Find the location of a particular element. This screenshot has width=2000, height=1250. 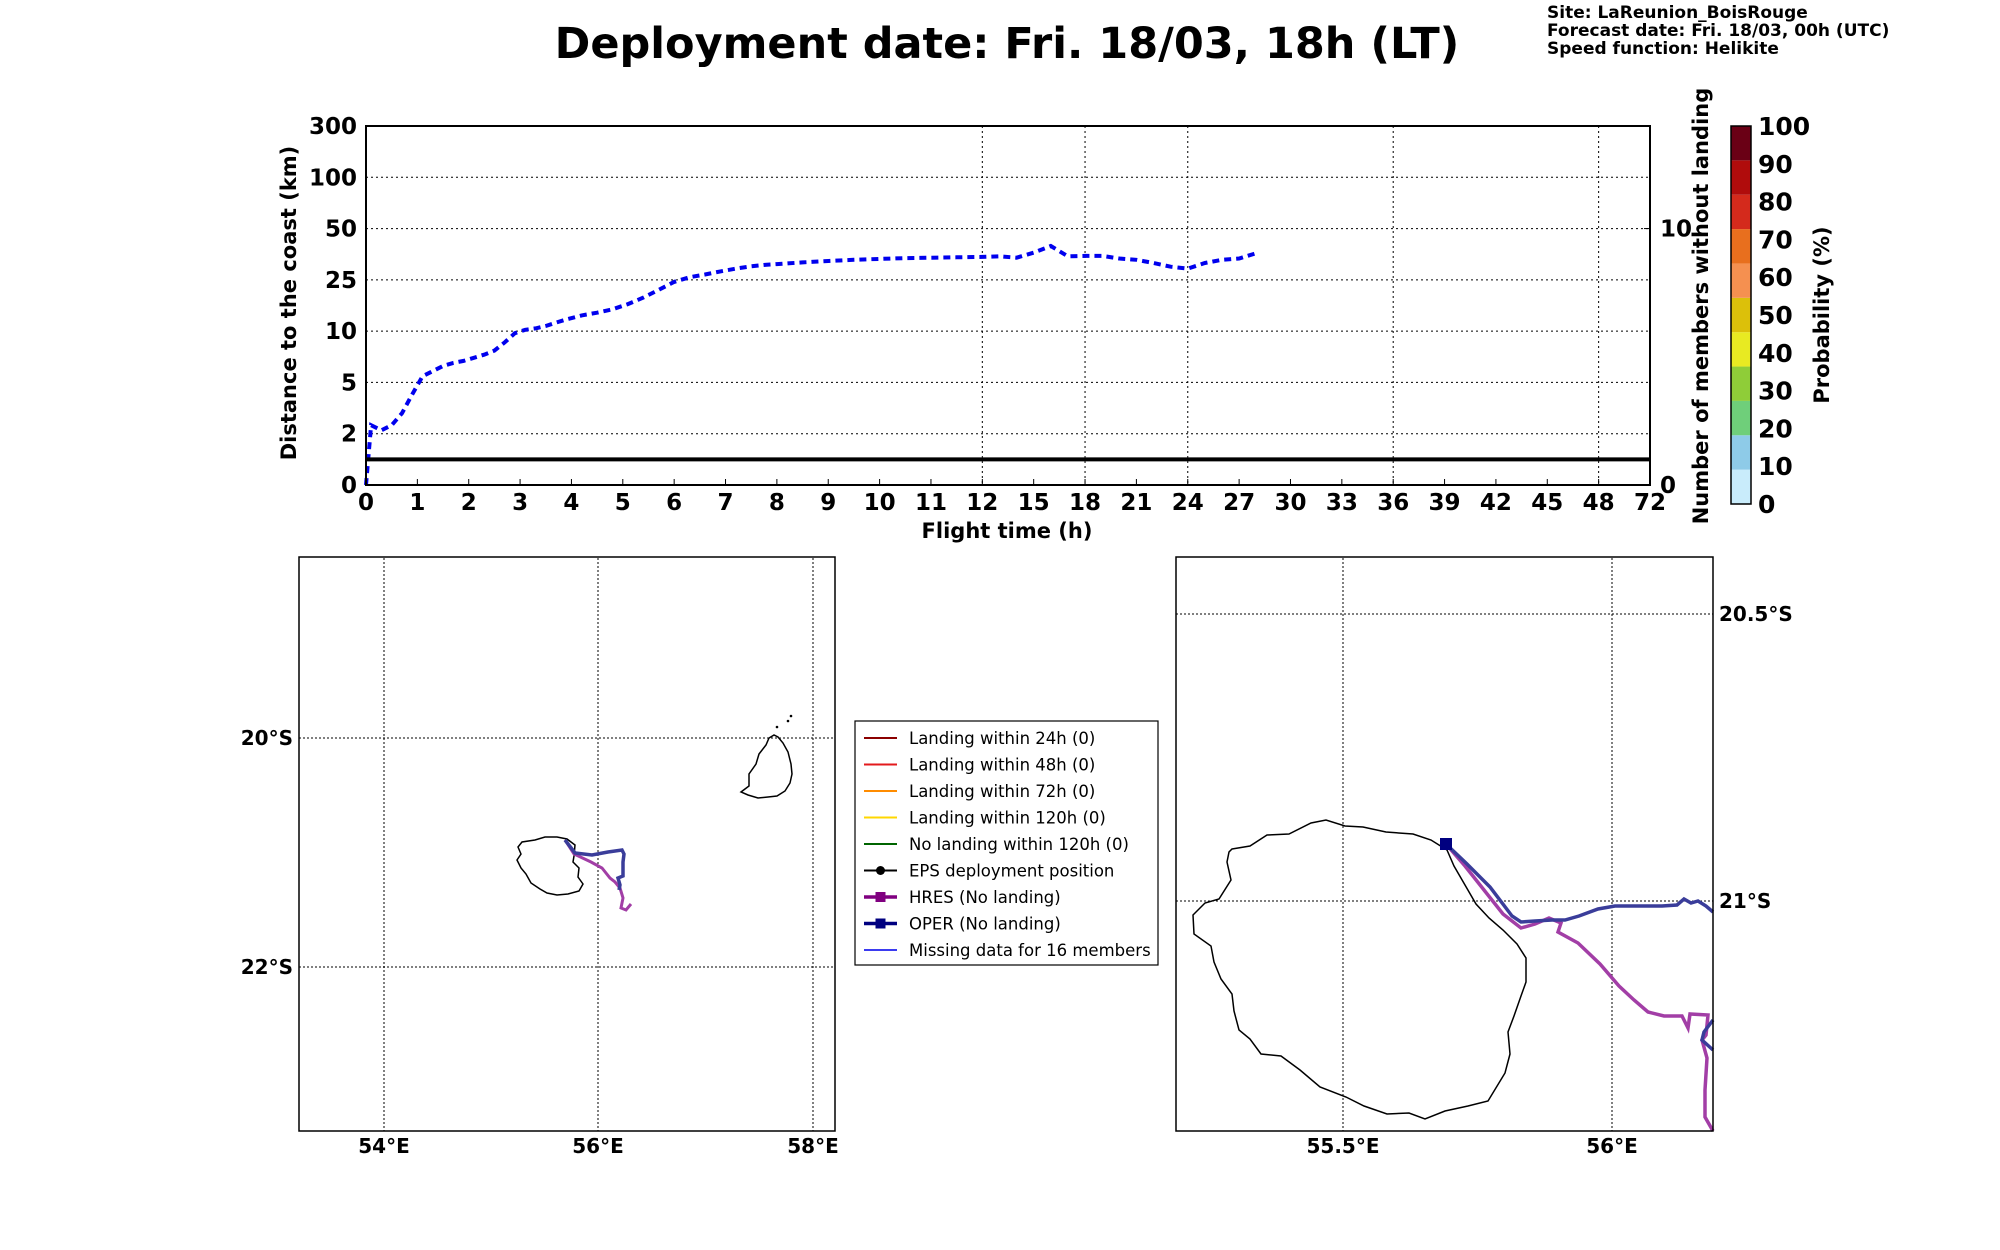

y-tick-label: 2 is located at coordinates (349, 435).